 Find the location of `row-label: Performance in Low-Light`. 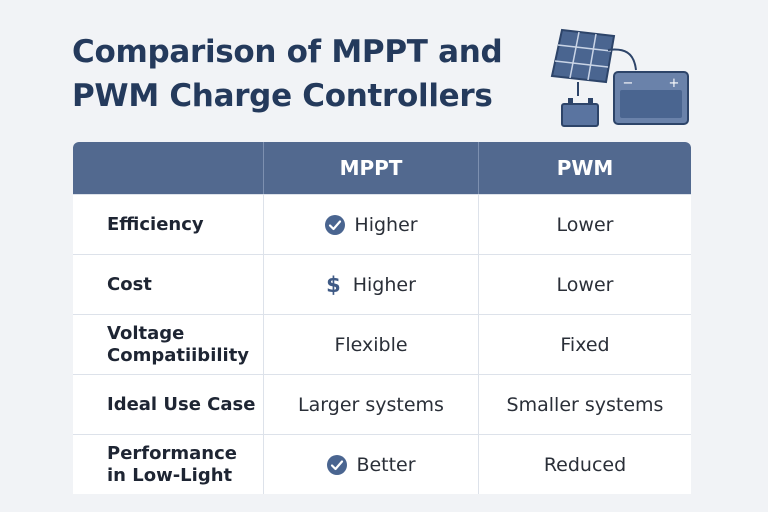

row-label: Performance in Low-Light is located at coordinates (168, 464).